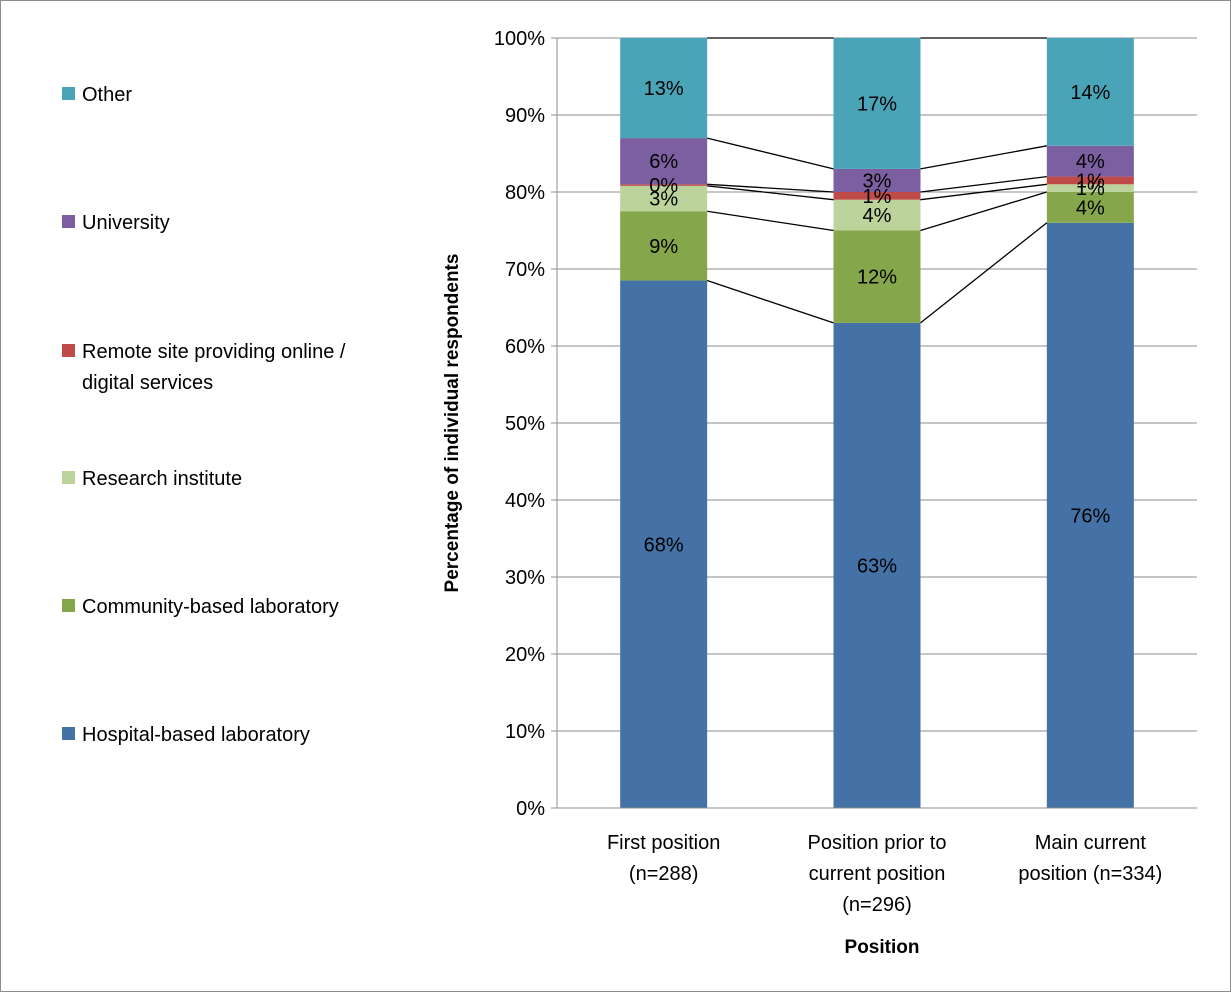 The height and width of the screenshot is (992, 1231). I want to click on legend-label: Remote site providing online /, so click(214, 352).